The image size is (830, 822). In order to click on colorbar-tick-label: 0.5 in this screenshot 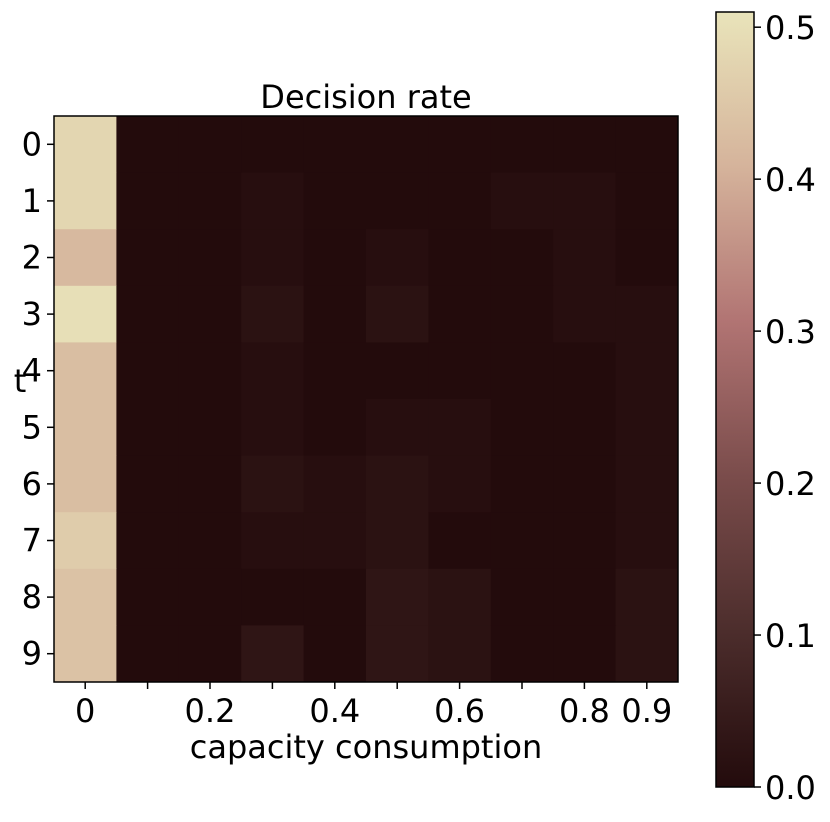, I will do `click(790, 28)`.